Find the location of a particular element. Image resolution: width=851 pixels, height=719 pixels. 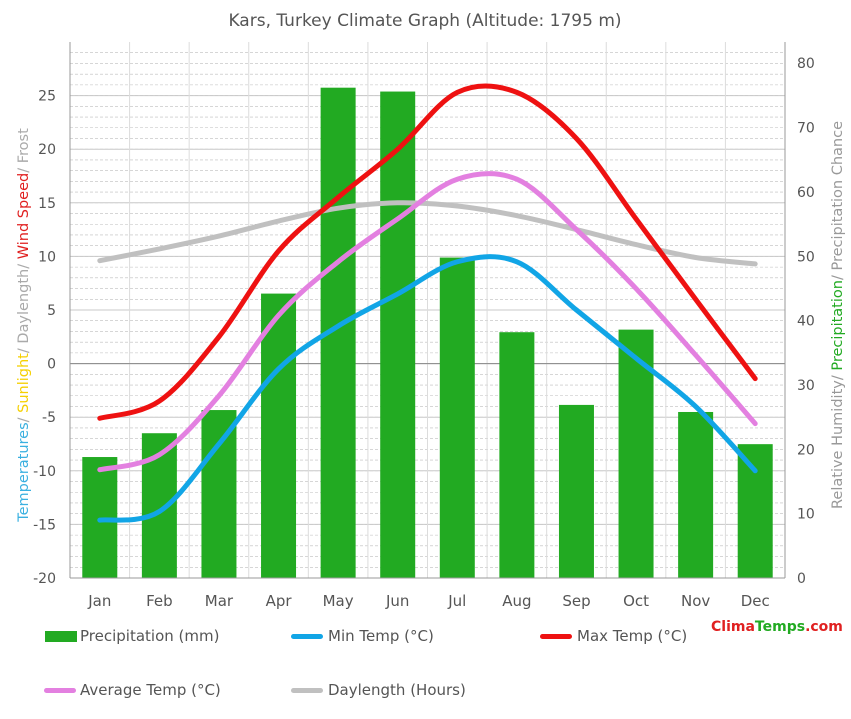

legend-label-avg-temp: Average Temp (°C) is located at coordinates (150, 690).